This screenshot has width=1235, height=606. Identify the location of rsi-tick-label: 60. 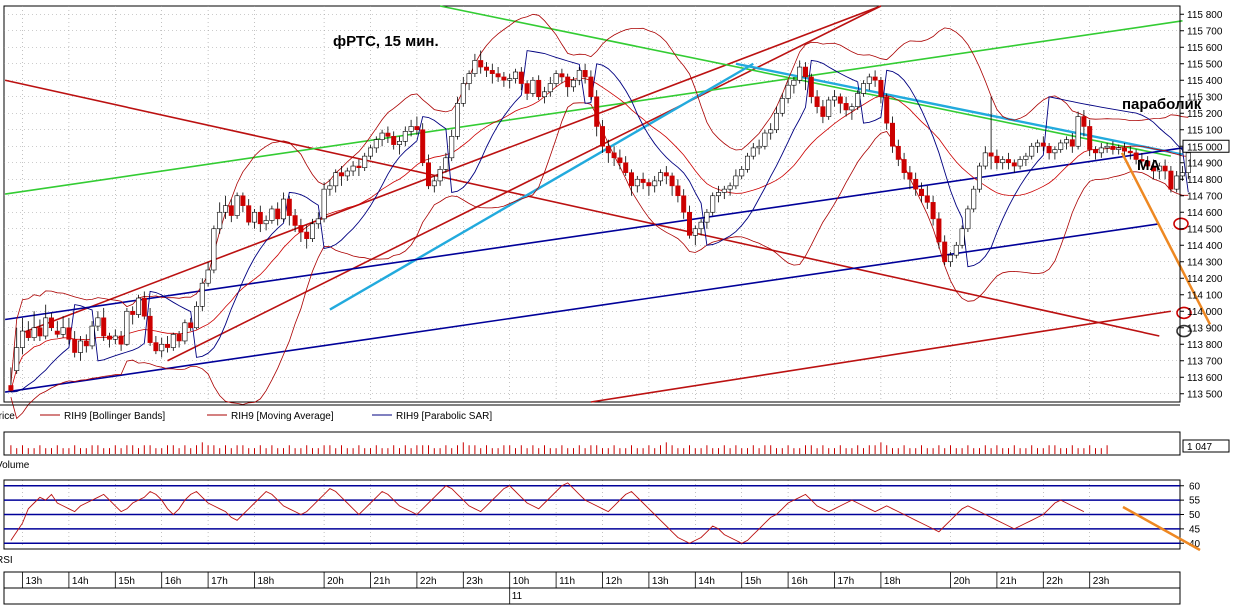
(1195, 486).